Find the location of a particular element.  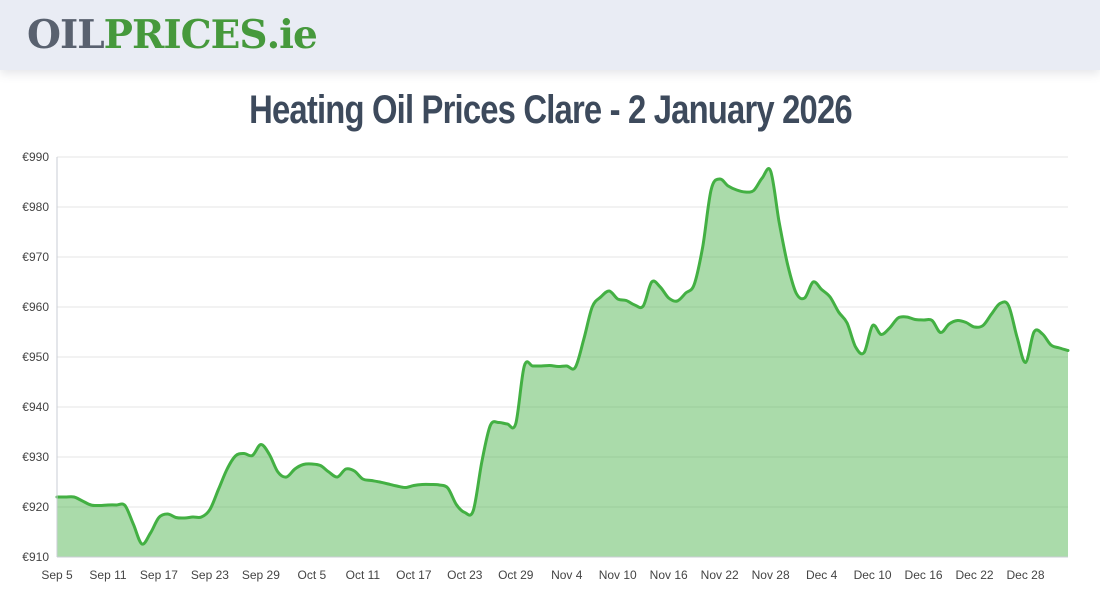

x-axis-label: Nov 4 is located at coordinates (567, 575).